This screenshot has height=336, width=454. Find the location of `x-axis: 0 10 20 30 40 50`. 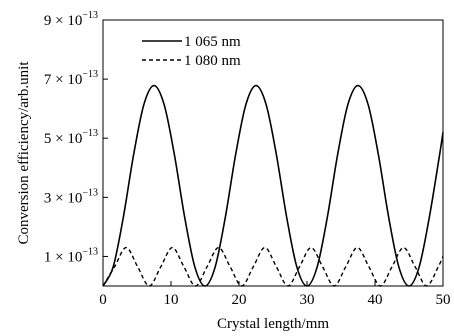

x-axis: 0 10 20 30 40 50 is located at coordinates (275, 294).